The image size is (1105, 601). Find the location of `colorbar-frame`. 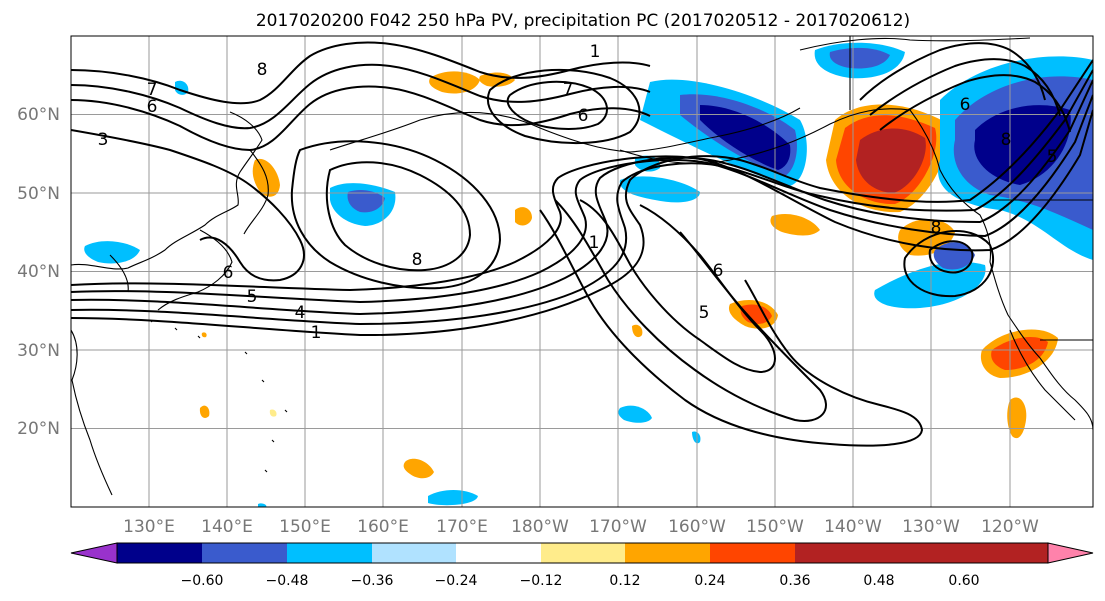

colorbar-frame is located at coordinates (582, 553).